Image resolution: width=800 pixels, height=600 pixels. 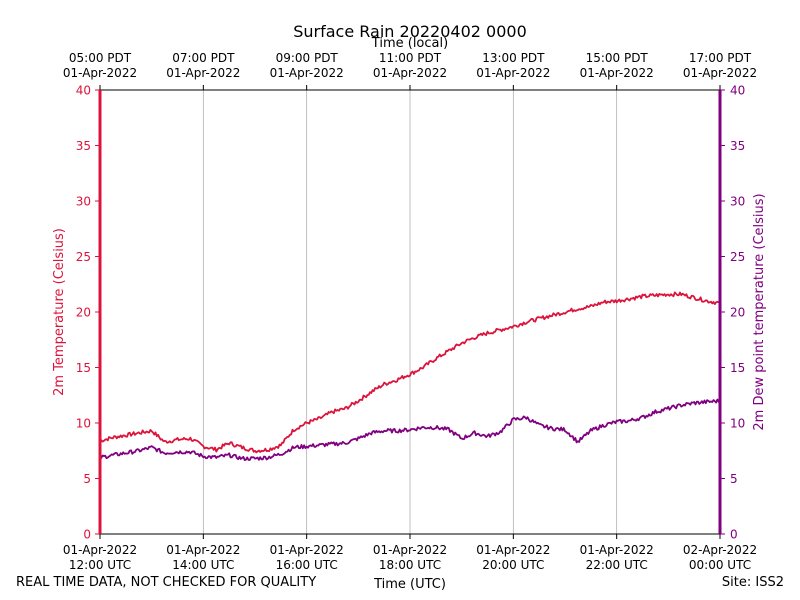 What do you see at coordinates (87, 535) in the screenshot?
I see `left-y-tick-label: 0` at bounding box center [87, 535].